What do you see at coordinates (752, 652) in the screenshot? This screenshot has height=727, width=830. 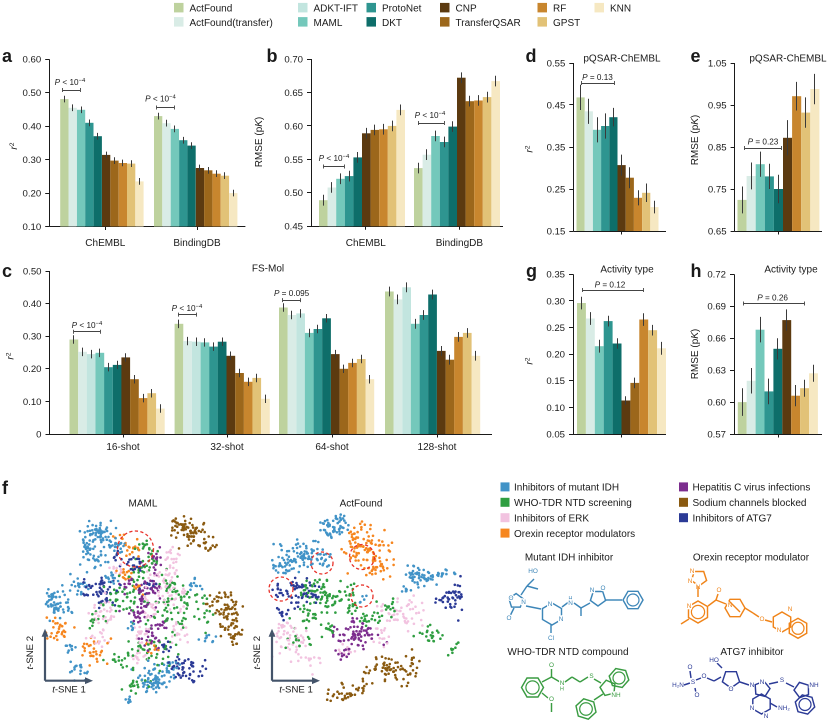 I see `svg-text: ATG7 inhibitor` at bounding box center [752, 652].